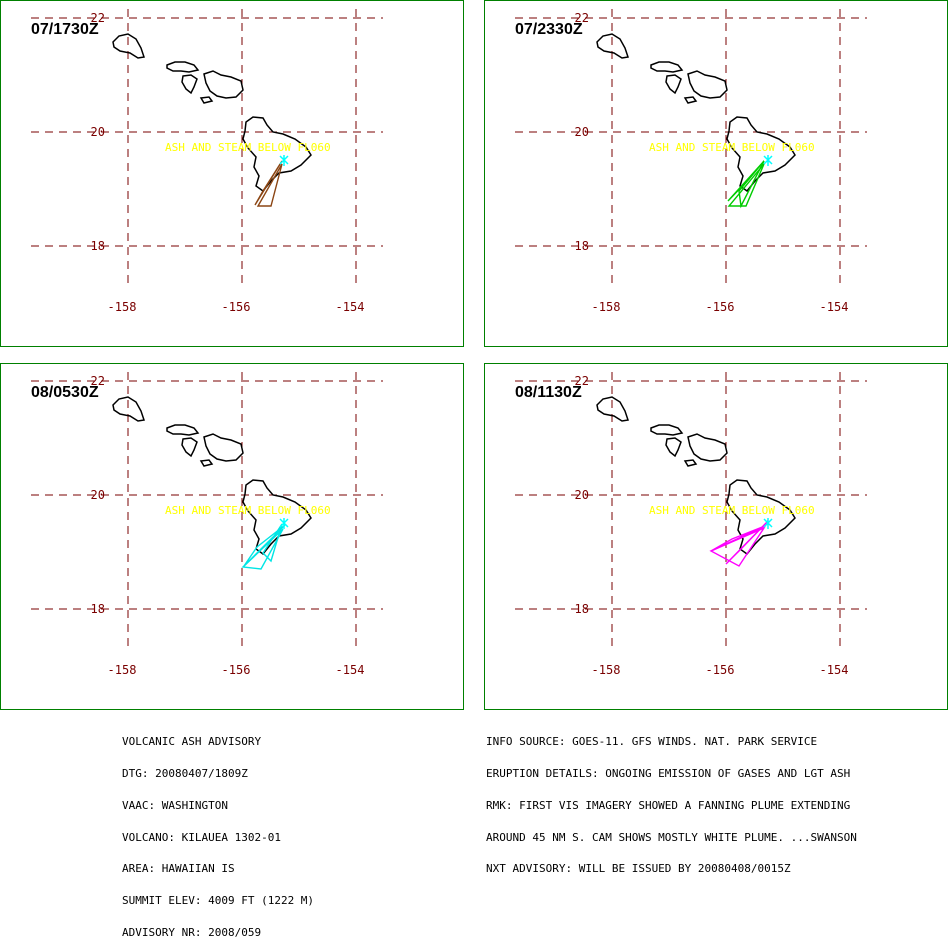 The width and height of the screenshot is (950, 949). I want to click on panel-time: 07/1730Z, so click(65, 29).